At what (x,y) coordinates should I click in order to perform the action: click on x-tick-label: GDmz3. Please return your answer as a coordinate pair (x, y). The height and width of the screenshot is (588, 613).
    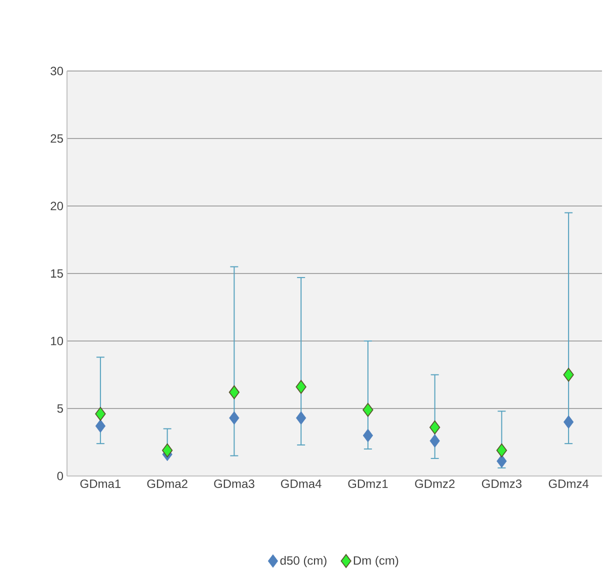
    Looking at the image, I should click on (502, 484).